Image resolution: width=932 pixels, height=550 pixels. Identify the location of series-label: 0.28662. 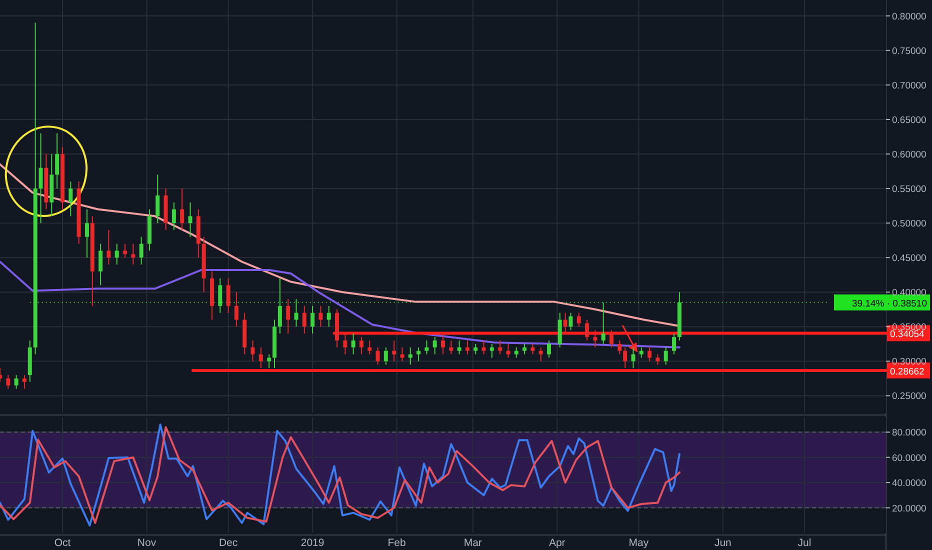
(907, 372).